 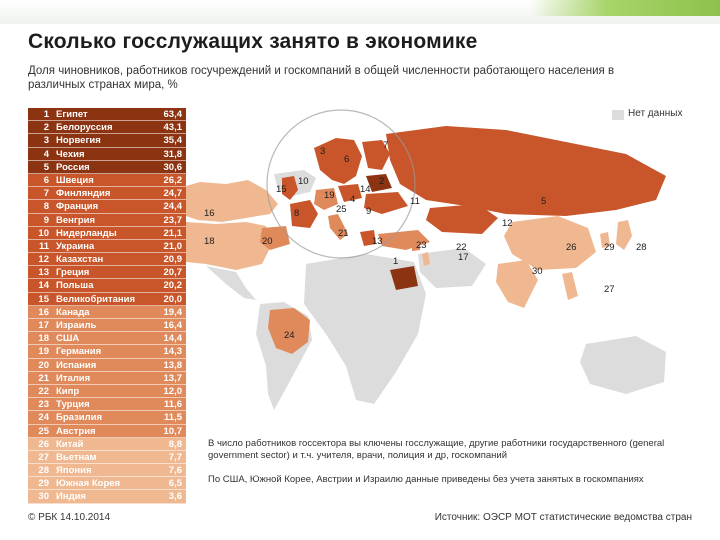 What do you see at coordinates (381, 181) in the screenshot?
I see `map-rank-label: 2` at bounding box center [381, 181].